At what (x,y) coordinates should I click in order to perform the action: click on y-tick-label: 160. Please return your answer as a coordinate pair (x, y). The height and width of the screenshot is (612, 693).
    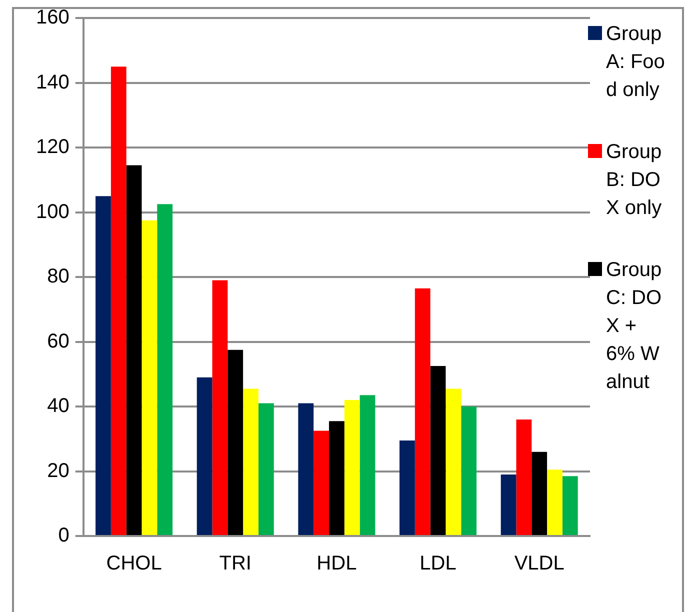
    Looking at the image, I should click on (53, 17).